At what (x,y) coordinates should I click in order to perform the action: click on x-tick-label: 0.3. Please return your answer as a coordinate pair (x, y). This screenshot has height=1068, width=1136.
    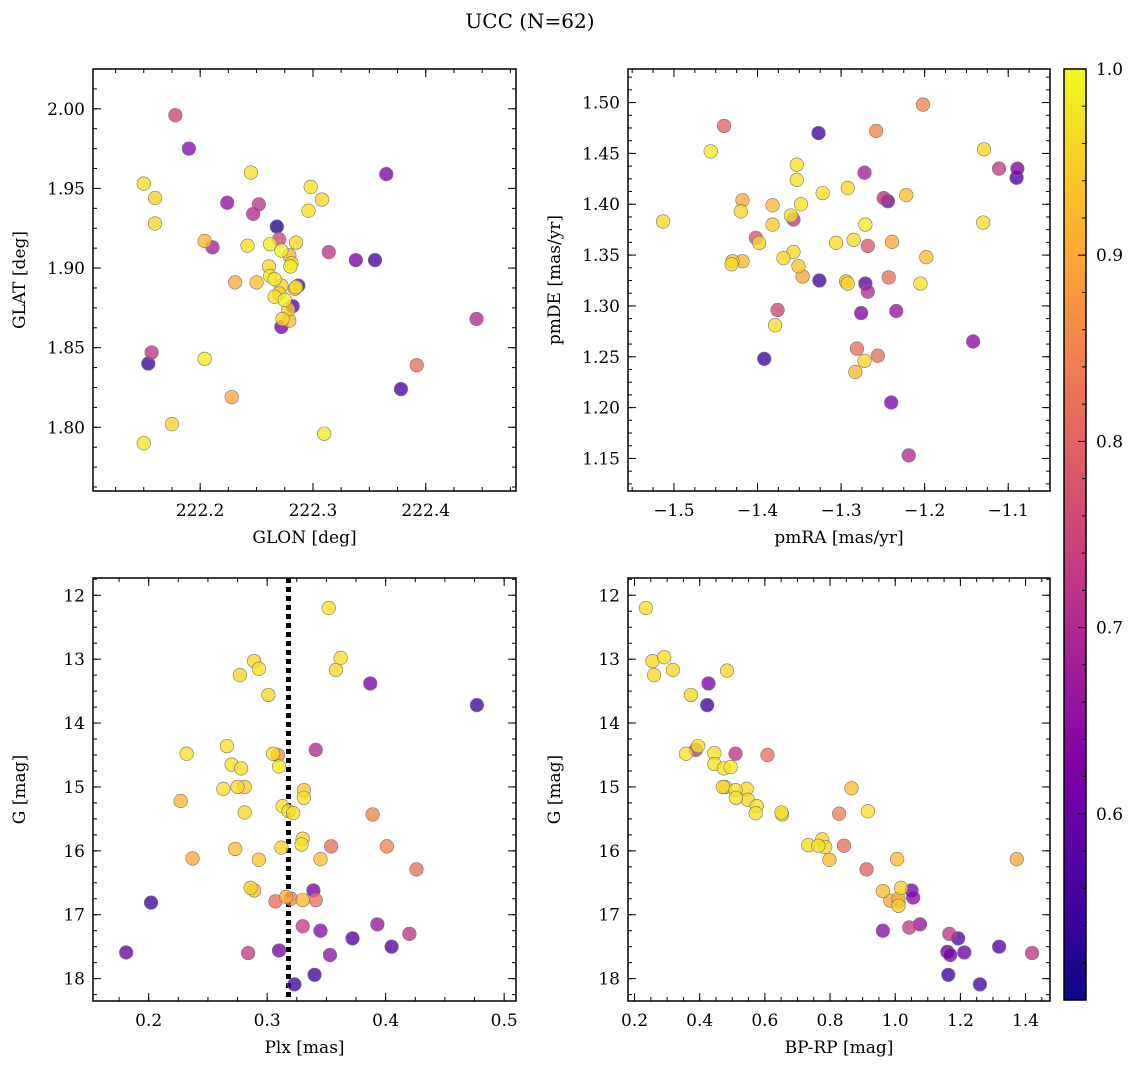
    Looking at the image, I should click on (267, 1021).